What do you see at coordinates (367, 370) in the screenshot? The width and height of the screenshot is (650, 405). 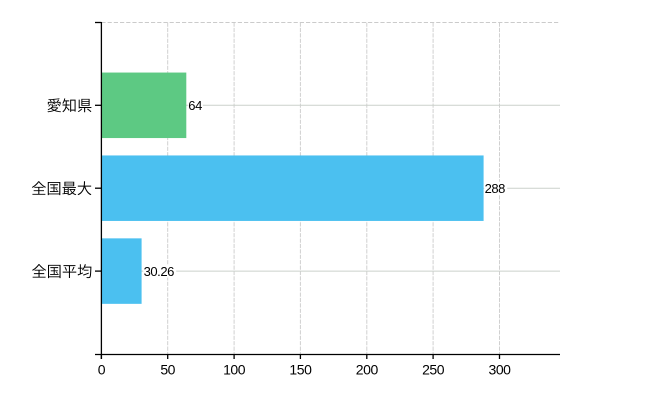 I see `svg-text: 200` at bounding box center [367, 370].